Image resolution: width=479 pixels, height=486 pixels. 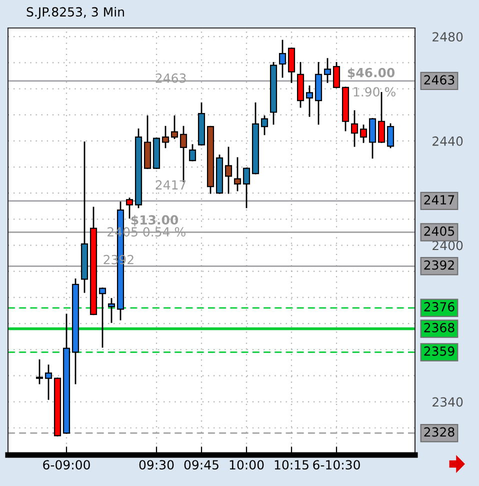 I want to click on x-tick-label: 09:45, so click(x=201, y=465).